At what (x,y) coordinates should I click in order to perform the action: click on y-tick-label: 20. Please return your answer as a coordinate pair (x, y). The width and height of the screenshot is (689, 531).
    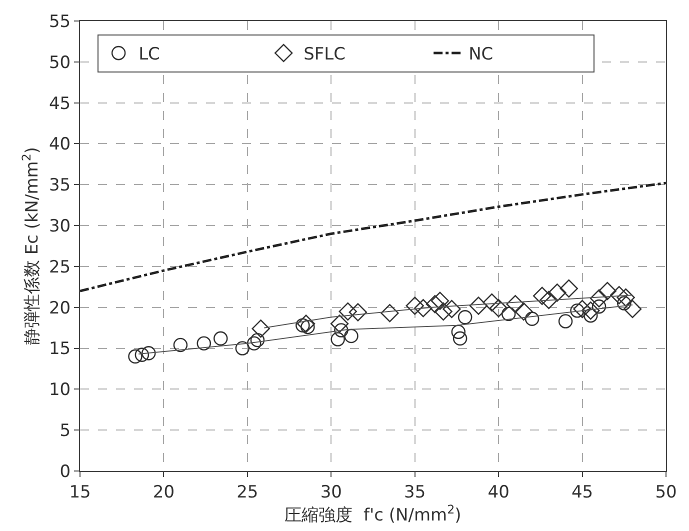
    Looking at the image, I should click on (59, 308).